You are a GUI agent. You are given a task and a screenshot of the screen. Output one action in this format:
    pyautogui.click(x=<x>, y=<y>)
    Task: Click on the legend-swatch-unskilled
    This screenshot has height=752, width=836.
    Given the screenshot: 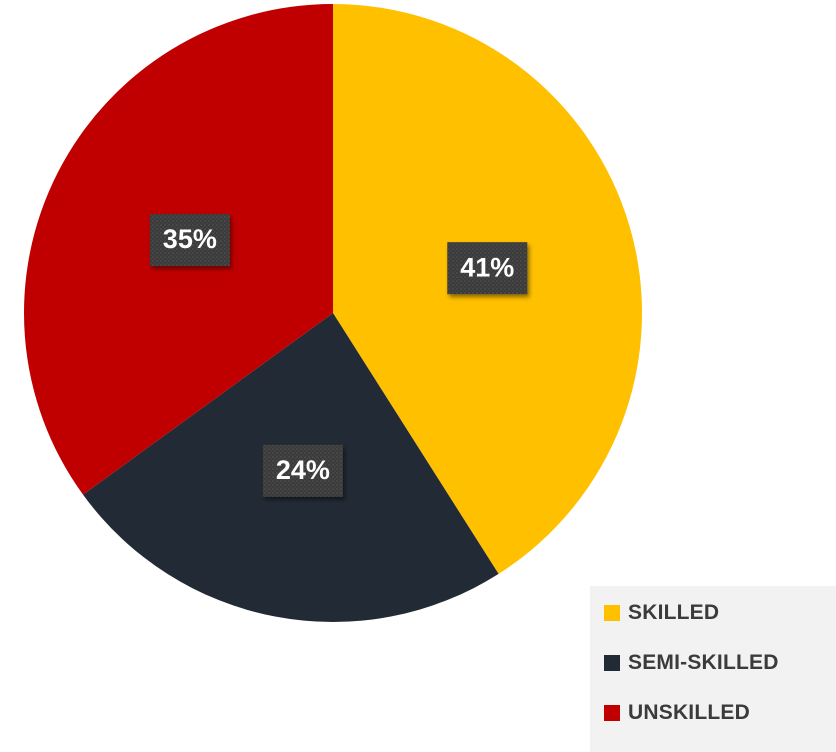 What is the action you would take?
    pyautogui.click(x=612, y=713)
    